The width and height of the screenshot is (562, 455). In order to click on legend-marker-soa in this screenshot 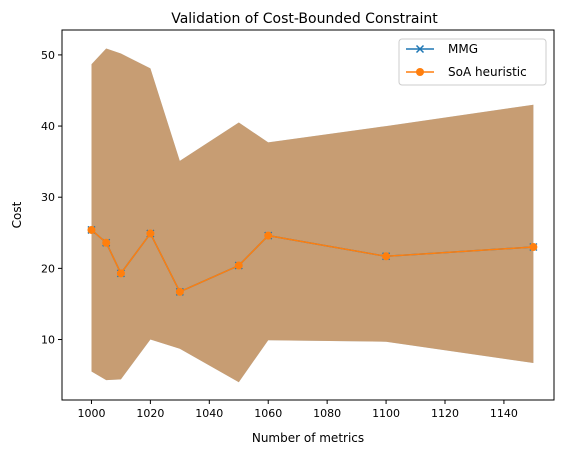, I will do `click(420, 72)`.